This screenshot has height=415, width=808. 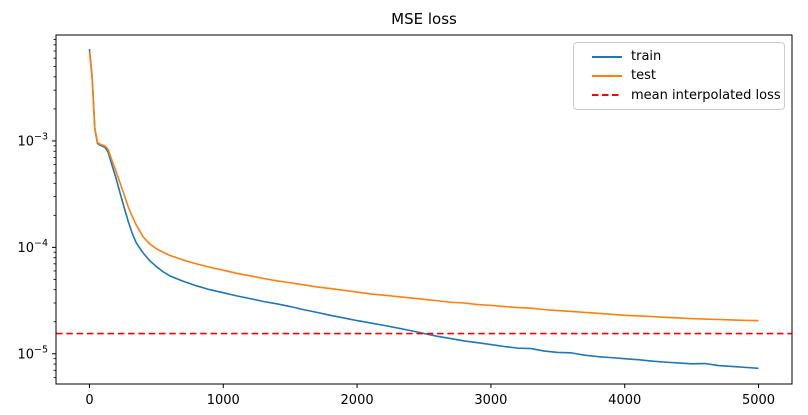 What do you see at coordinates (646, 57) in the screenshot?
I see `legend-label: train` at bounding box center [646, 57].